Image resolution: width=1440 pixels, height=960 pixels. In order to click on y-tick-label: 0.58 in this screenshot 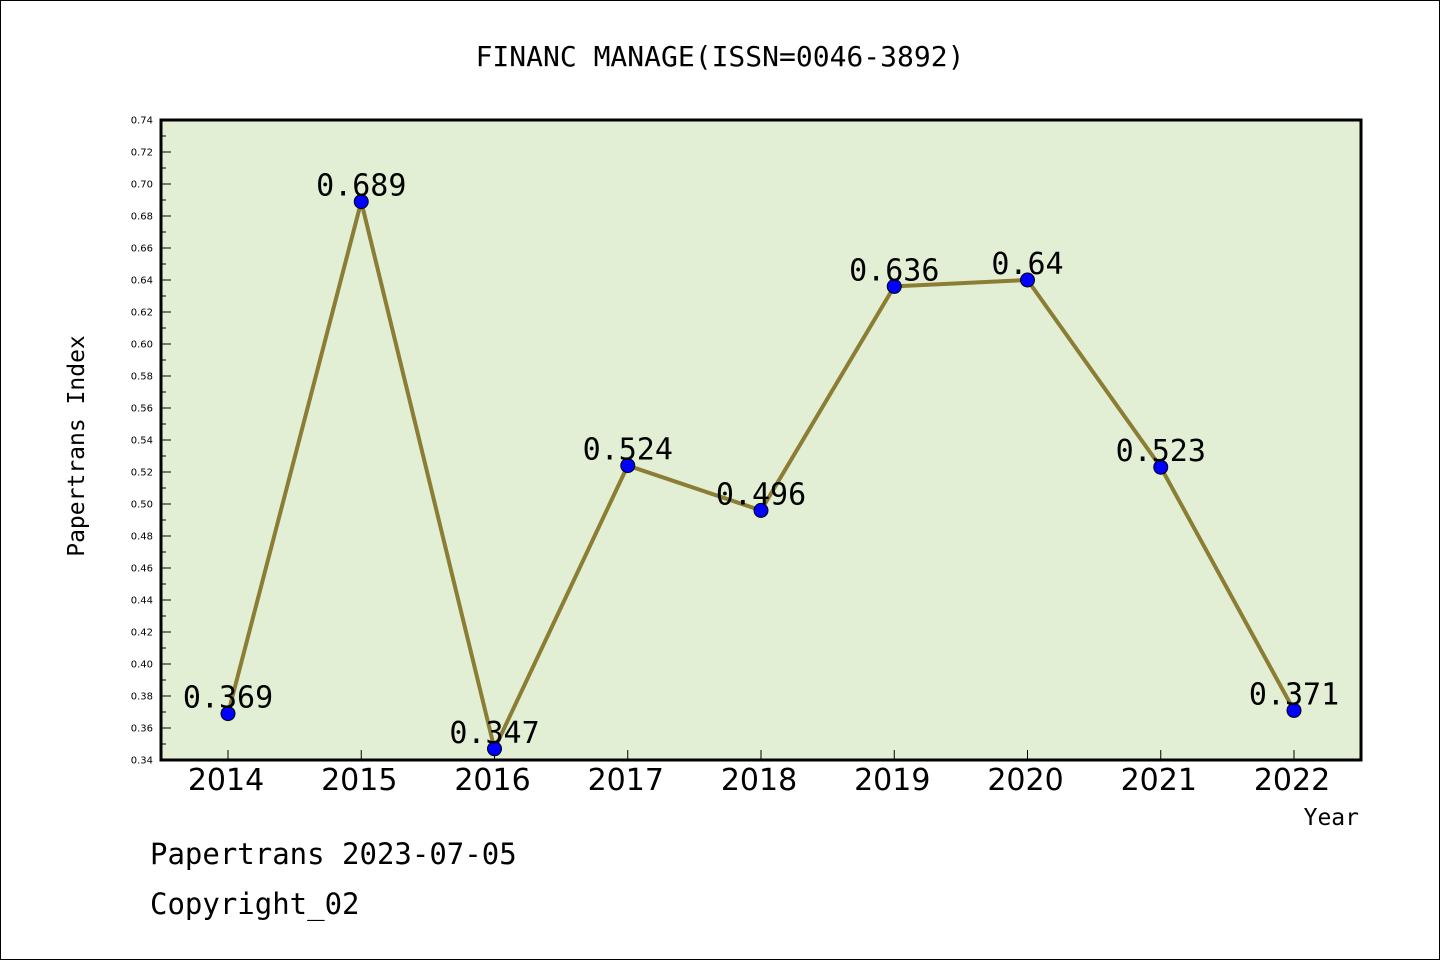, I will do `click(142, 377)`.